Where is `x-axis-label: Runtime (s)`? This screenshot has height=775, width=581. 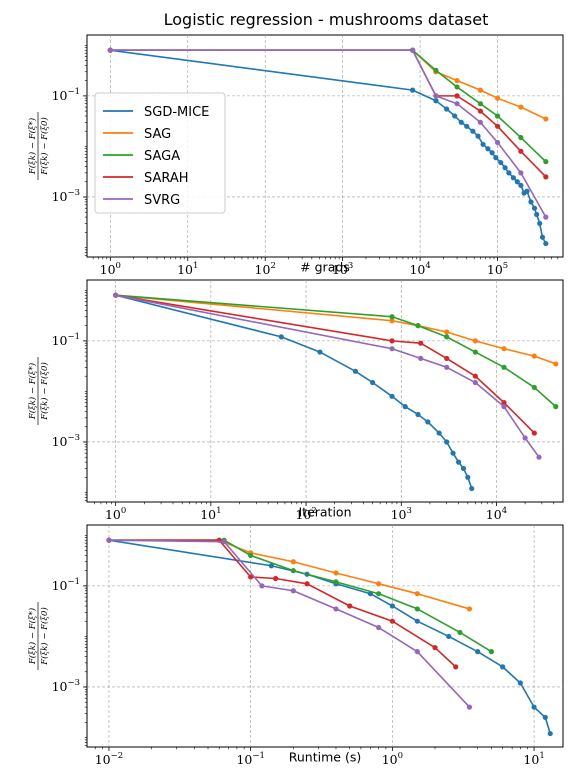
x-axis-label: Runtime (s) is located at coordinates (325, 757).